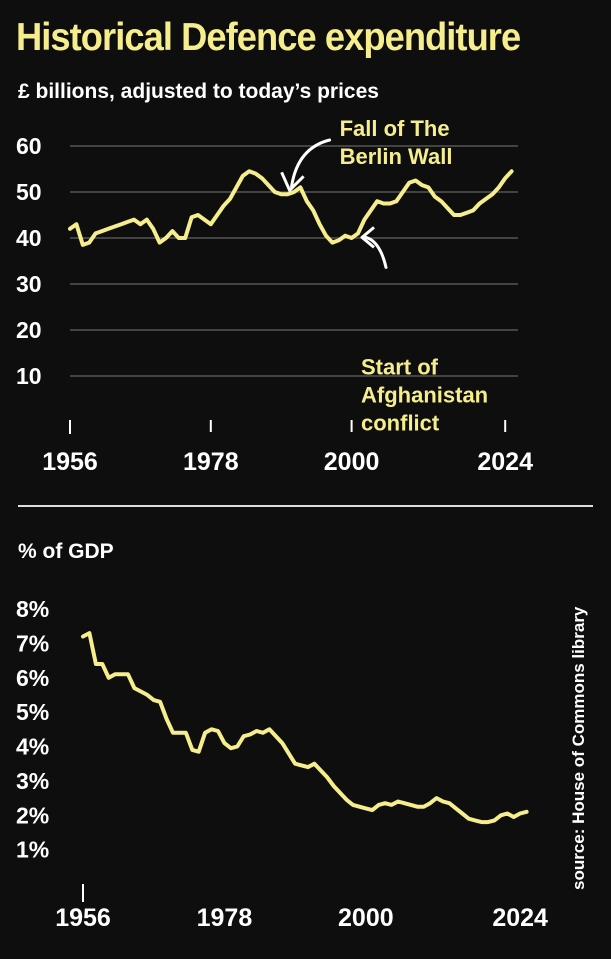 Image resolution: width=611 pixels, height=959 pixels. What do you see at coordinates (424, 394) in the screenshot?
I see `annotation-afghanistan: Afghanistan` at bounding box center [424, 394].